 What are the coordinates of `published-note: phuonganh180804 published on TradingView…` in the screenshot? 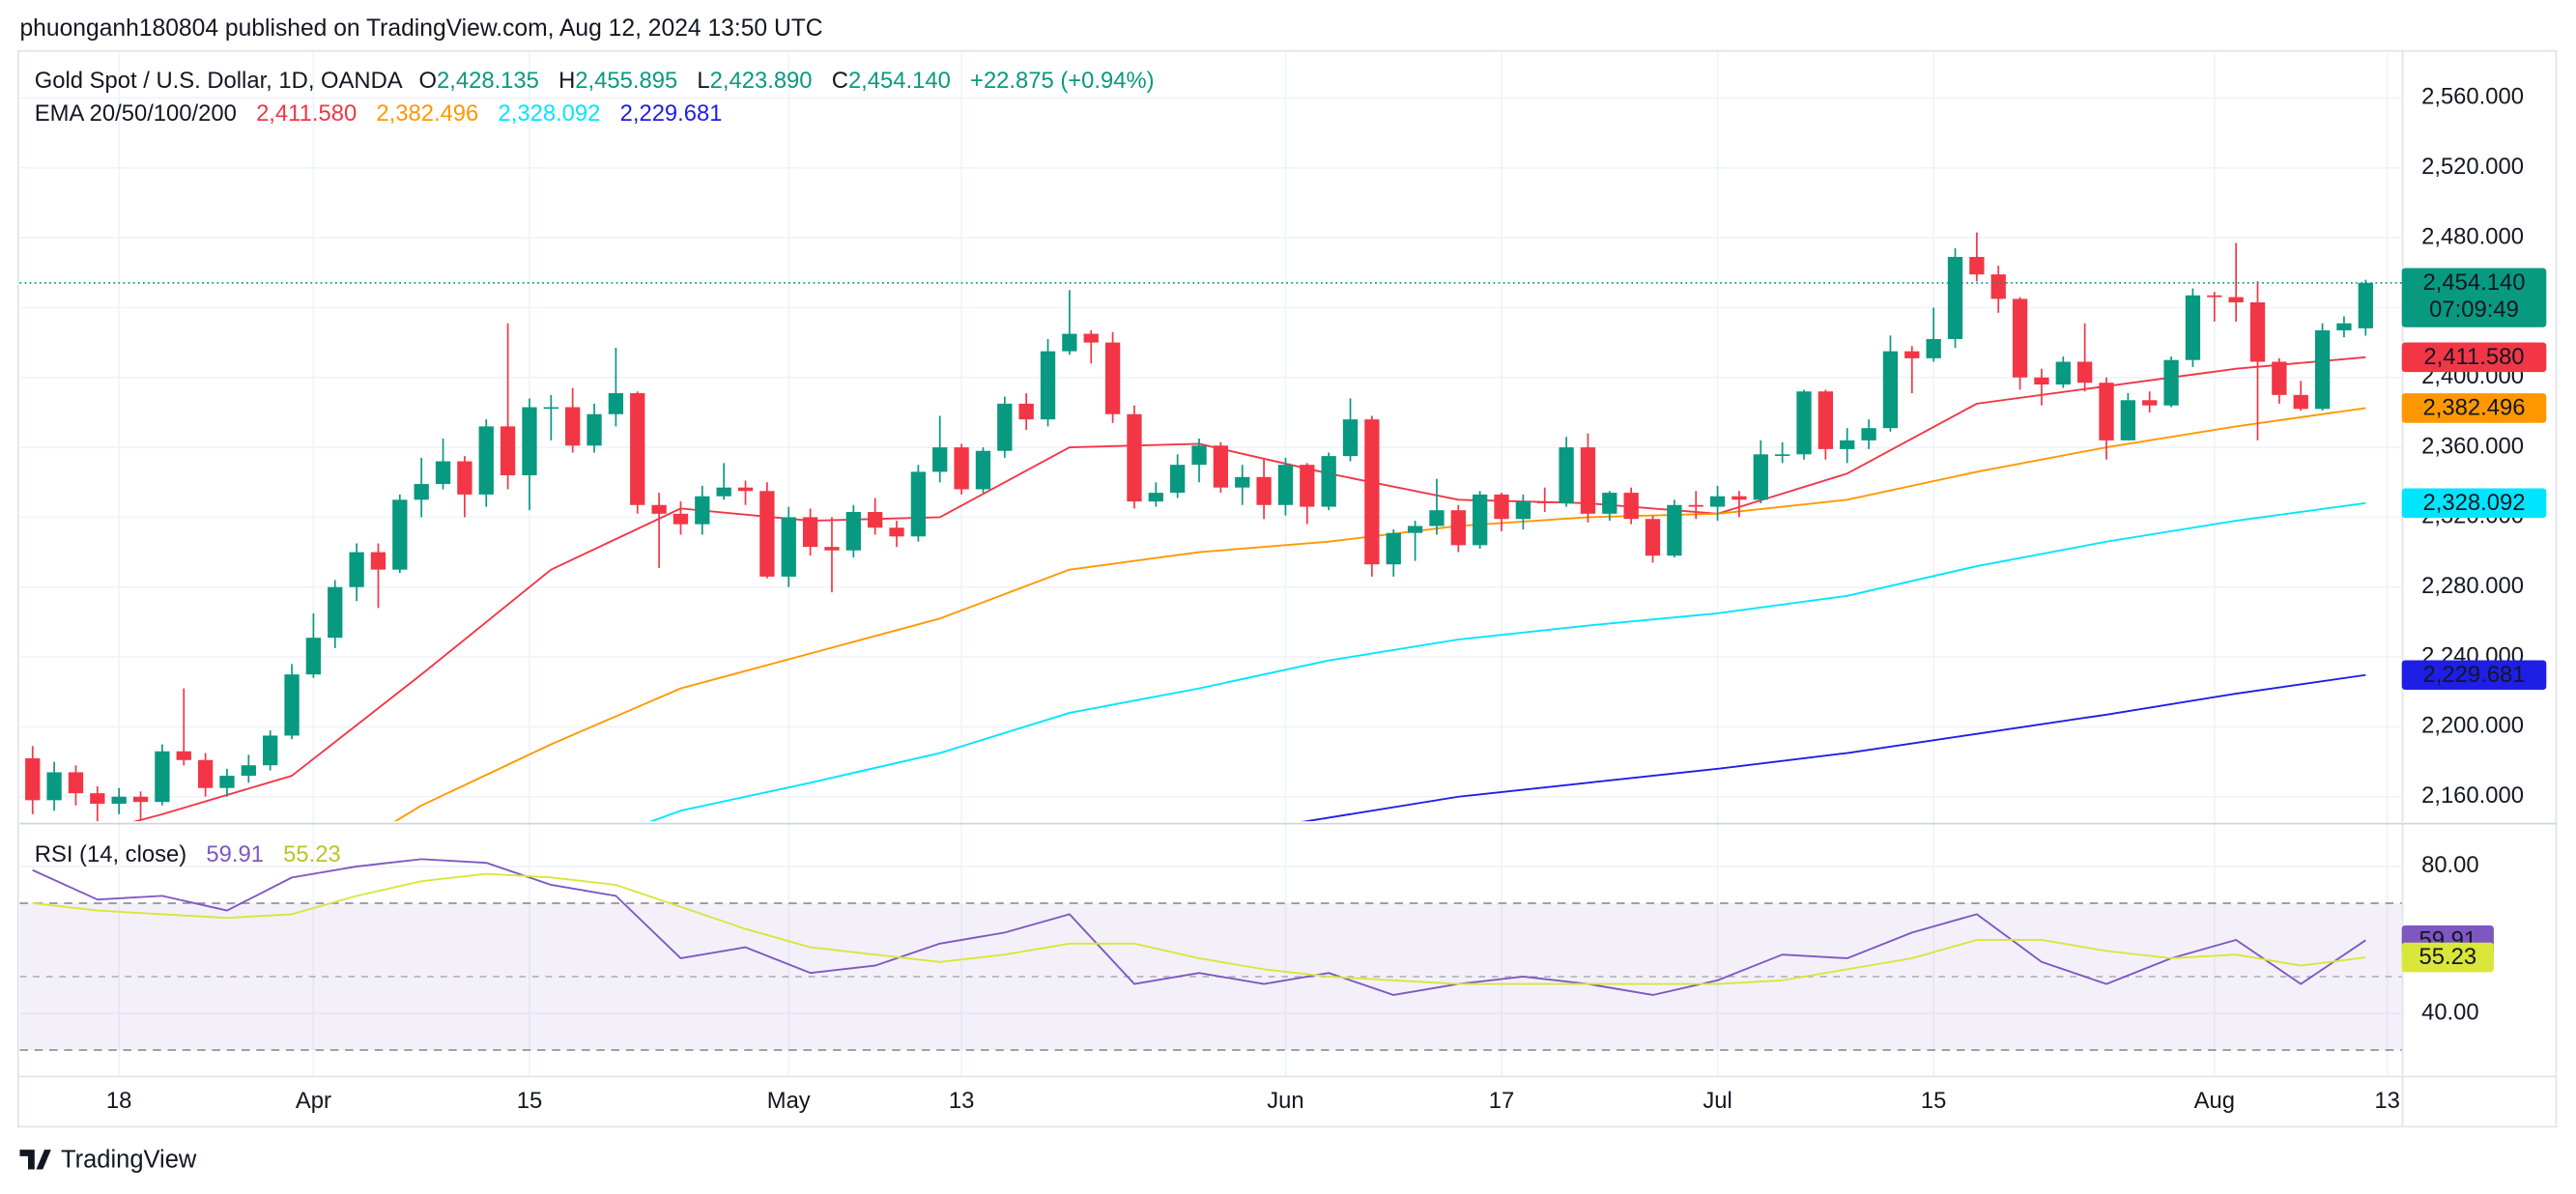 It's located at (421, 29).